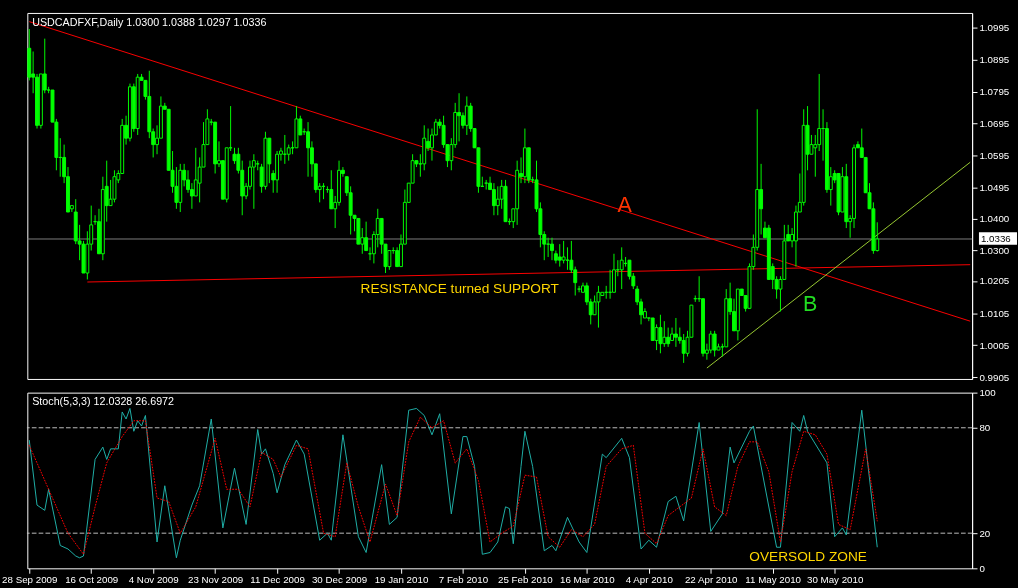 The image size is (1018, 588). Describe the element at coordinates (985, 428) in the screenshot. I see `y-tick-label: 80` at that location.